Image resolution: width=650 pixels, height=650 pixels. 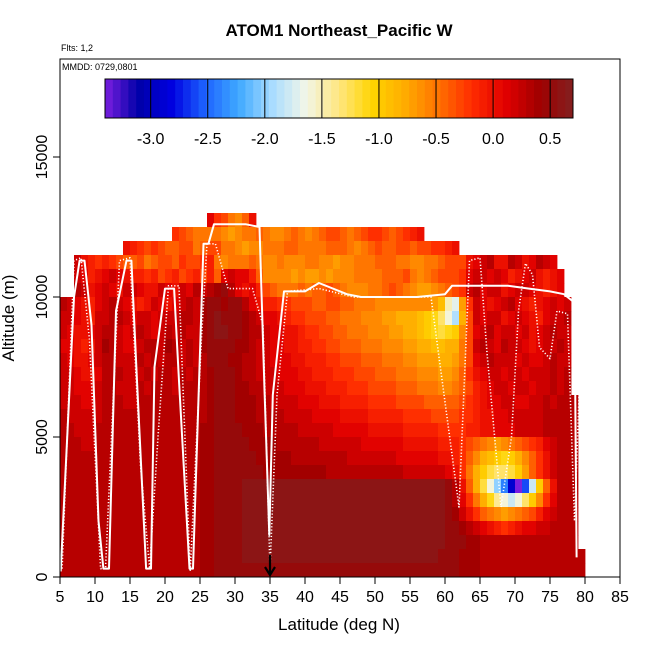 I want to click on colorbar-tick-label: -2.5, so click(x=208, y=139).